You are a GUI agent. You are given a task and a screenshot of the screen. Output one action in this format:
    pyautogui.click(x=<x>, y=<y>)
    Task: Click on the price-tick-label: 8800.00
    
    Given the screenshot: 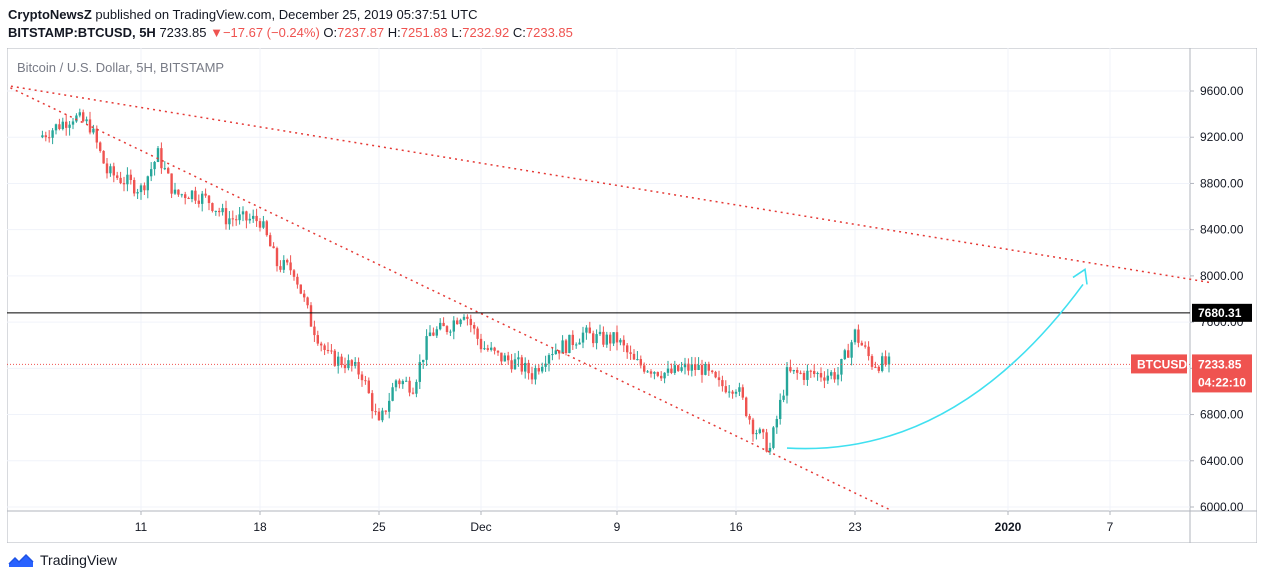 What is the action you would take?
    pyautogui.click(x=1222, y=183)
    